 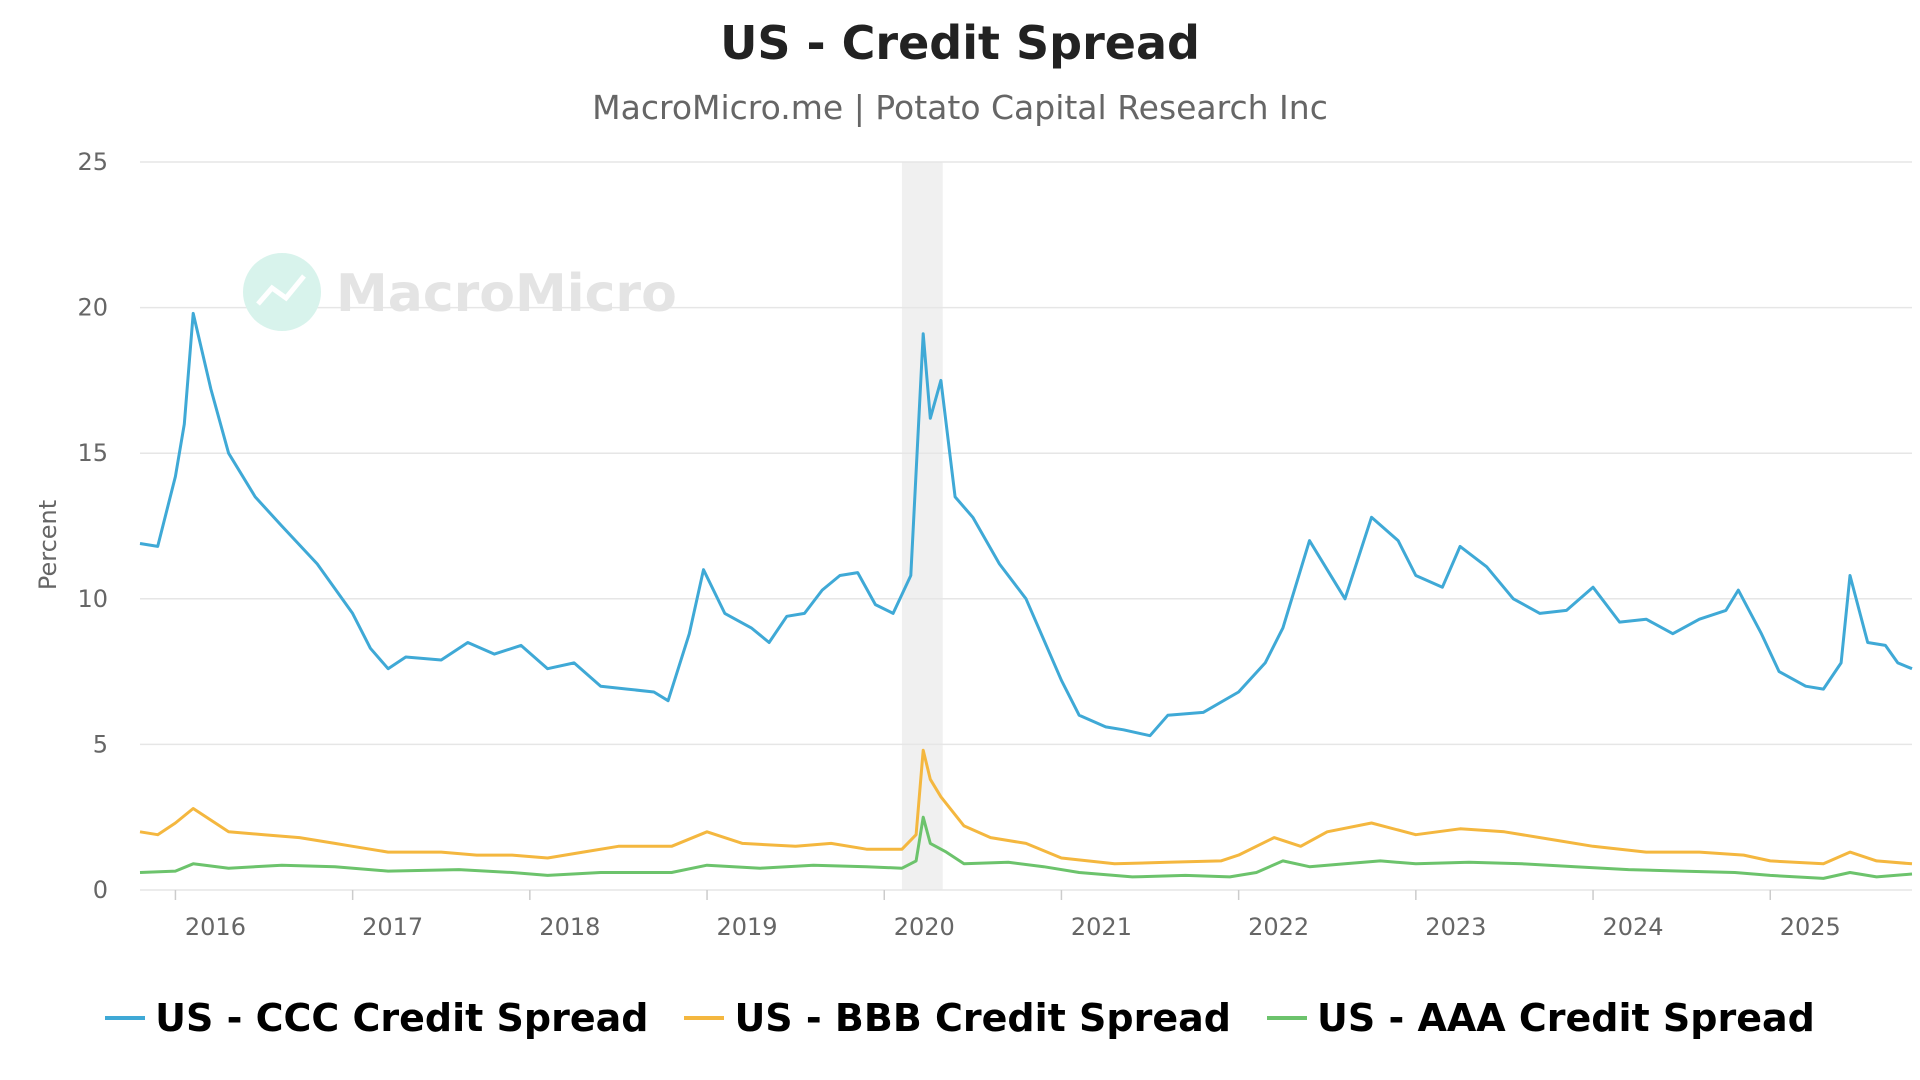 What do you see at coordinates (92, 162) in the screenshot?
I see `y-tick-label-5: 25` at bounding box center [92, 162].